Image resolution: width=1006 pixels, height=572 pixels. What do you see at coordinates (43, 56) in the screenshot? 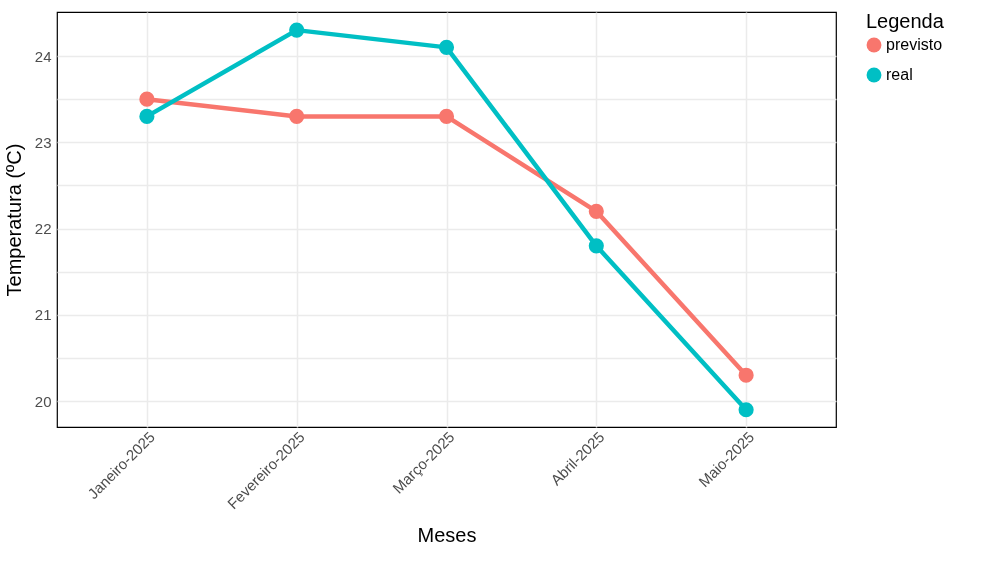
I see `y-tick-label: 24` at bounding box center [43, 56].